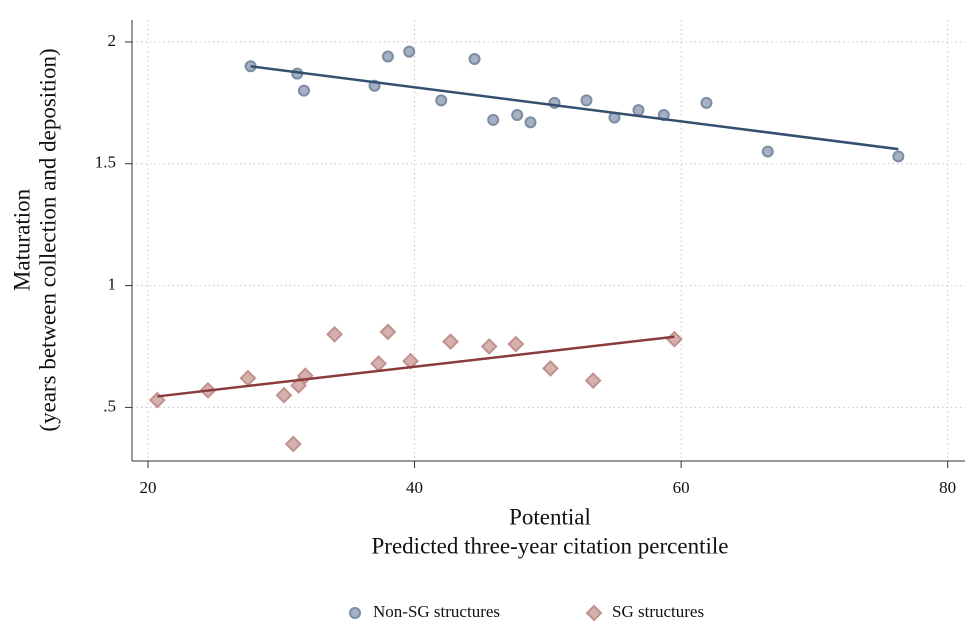  I want to click on x-tick-label: 60, so click(681, 487).